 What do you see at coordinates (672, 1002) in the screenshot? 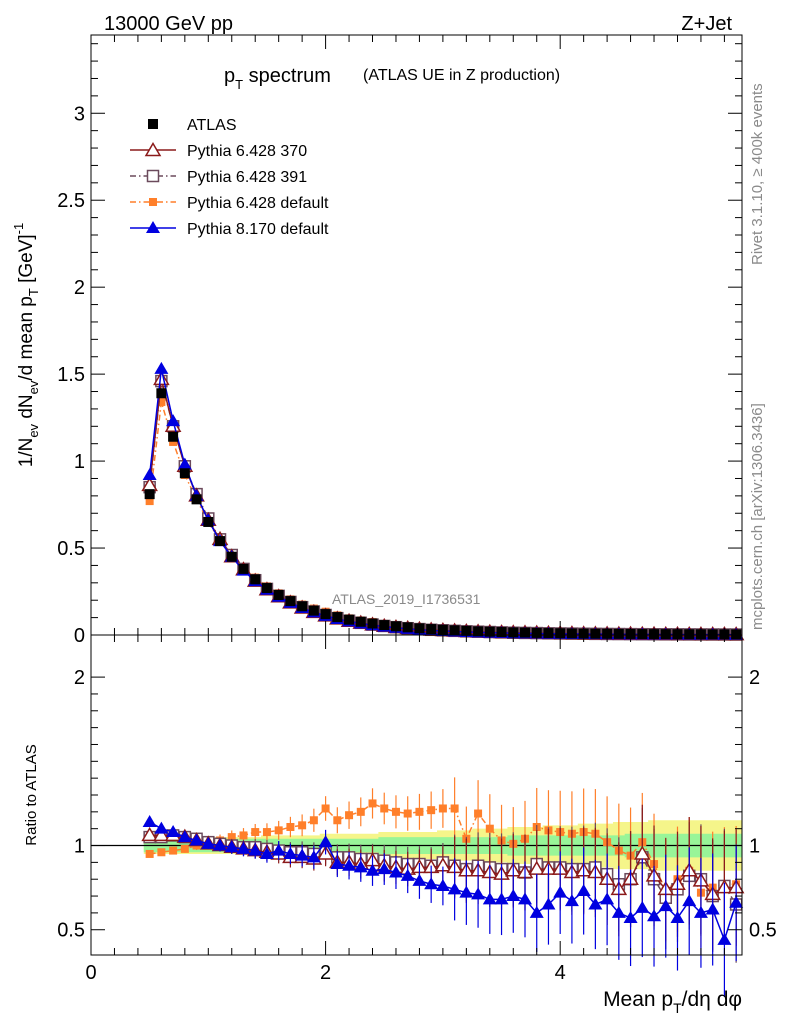
I see `ratio-xlabel: Mean pT/dη dφ` at bounding box center [672, 1002].